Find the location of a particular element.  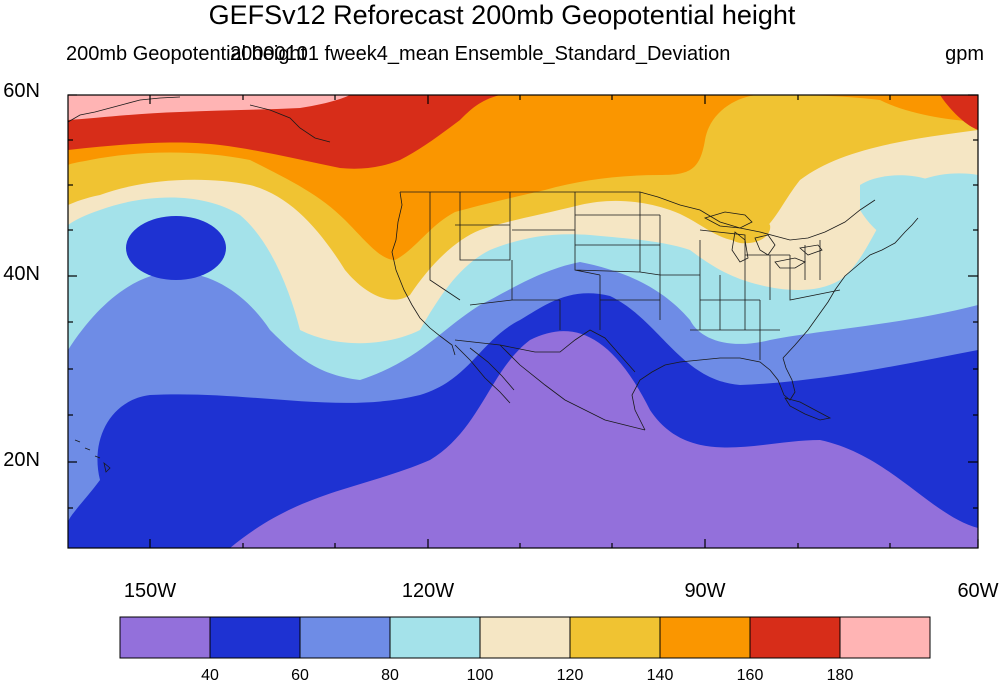

colorbar-label: 80 is located at coordinates (390, 675).